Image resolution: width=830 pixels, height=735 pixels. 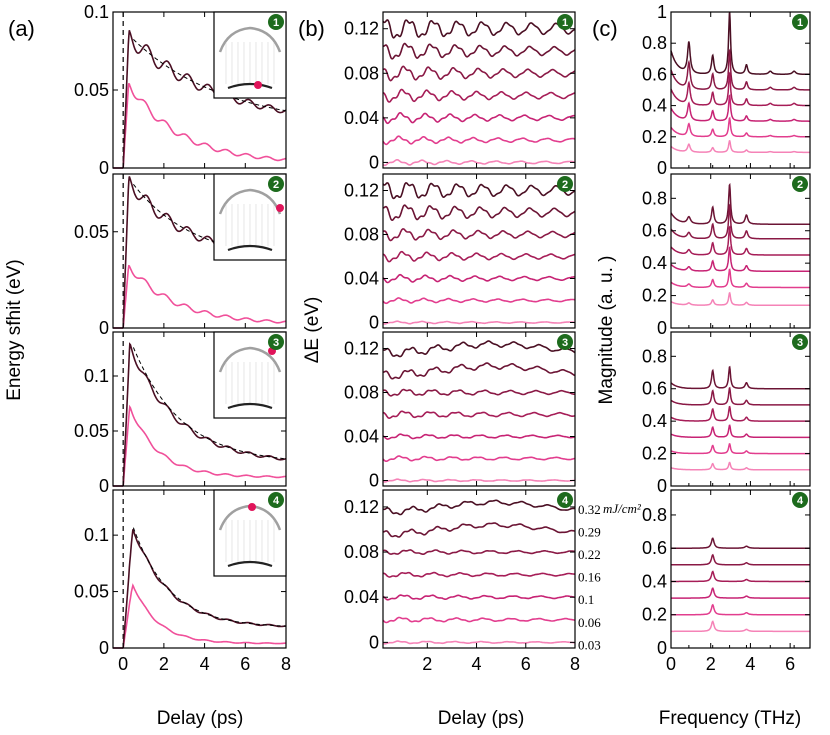 What do you see at coordinates (361, 29) in the screenshot?
I see `panel-b-row-1-ytick-label-3: 0.12` at bounding box center [361, 29].